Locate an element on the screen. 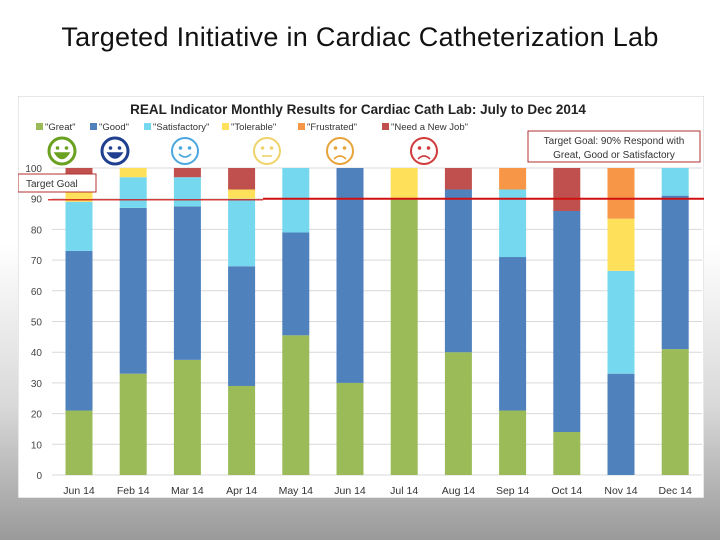 The width and height of the screenshot is (720, 540). x-tick-label: Jun 14 is located at coordinates (350, 491).